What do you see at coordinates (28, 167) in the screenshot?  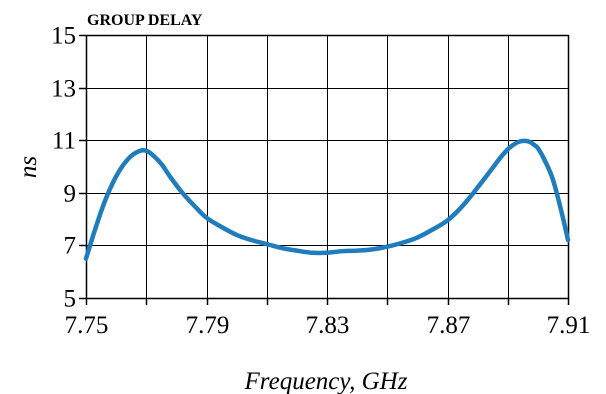 I see `y-axis-label: ns` at bounding box center [28, 167].